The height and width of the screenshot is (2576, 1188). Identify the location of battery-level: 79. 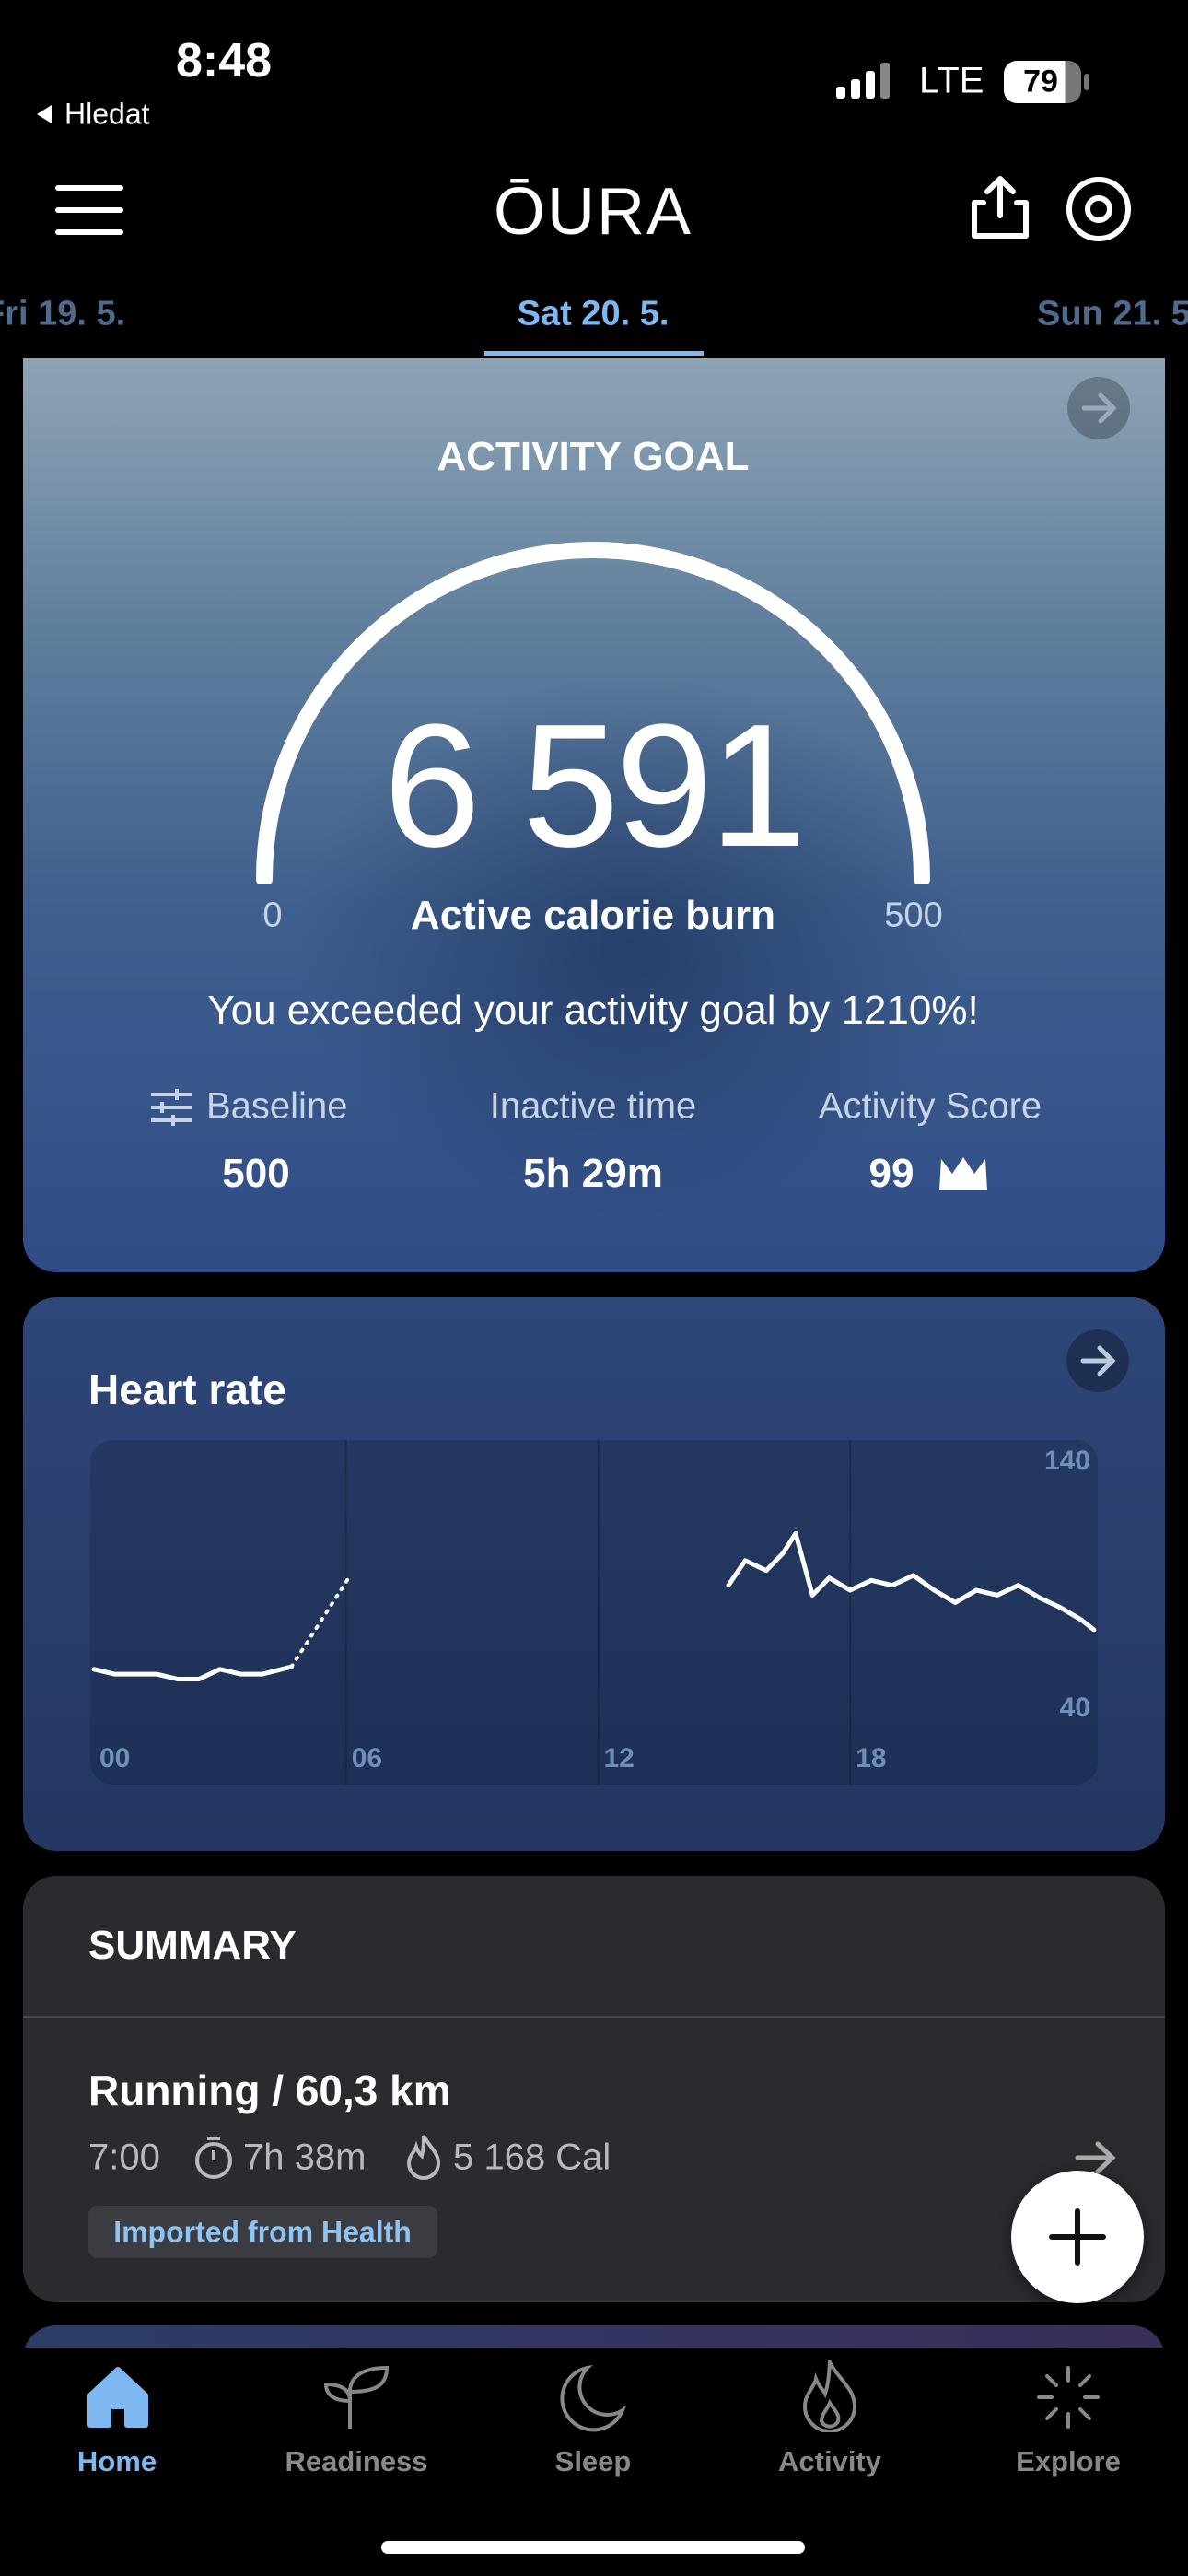
(1040, 82).